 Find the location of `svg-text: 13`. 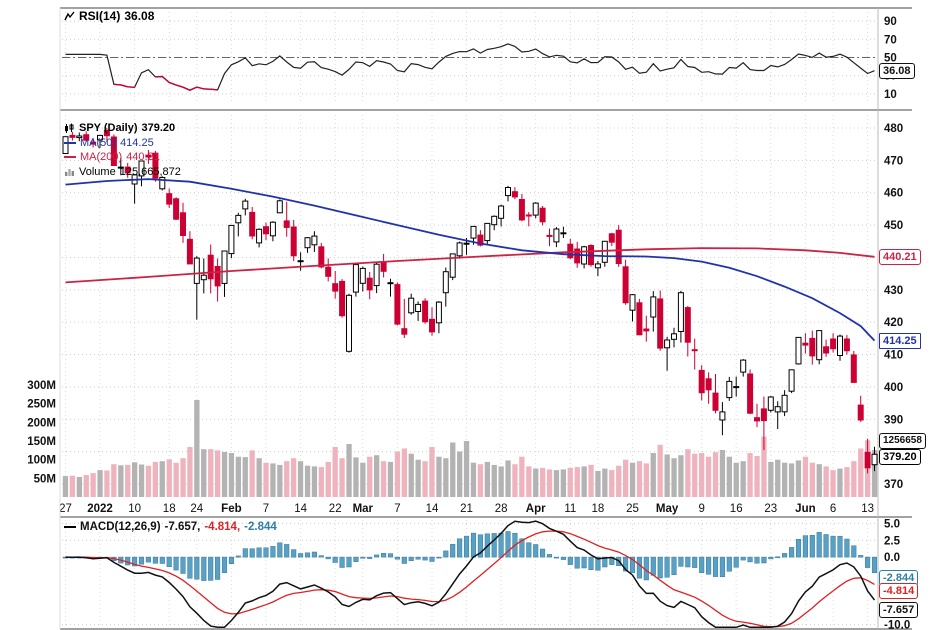

svg-text: 13 is located at coordinates (867, 509).